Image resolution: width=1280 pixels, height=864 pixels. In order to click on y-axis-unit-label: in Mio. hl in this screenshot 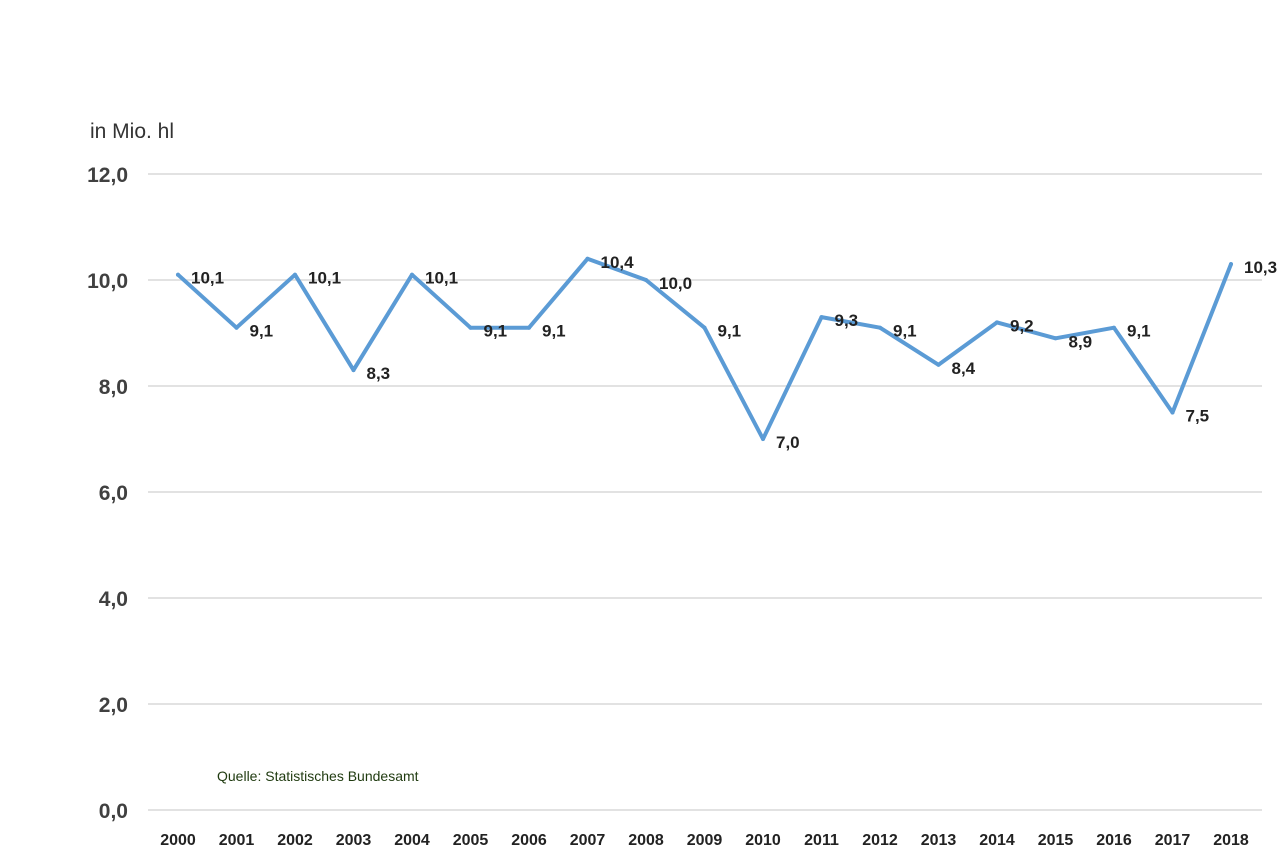, I will do `click(132, 131)`.